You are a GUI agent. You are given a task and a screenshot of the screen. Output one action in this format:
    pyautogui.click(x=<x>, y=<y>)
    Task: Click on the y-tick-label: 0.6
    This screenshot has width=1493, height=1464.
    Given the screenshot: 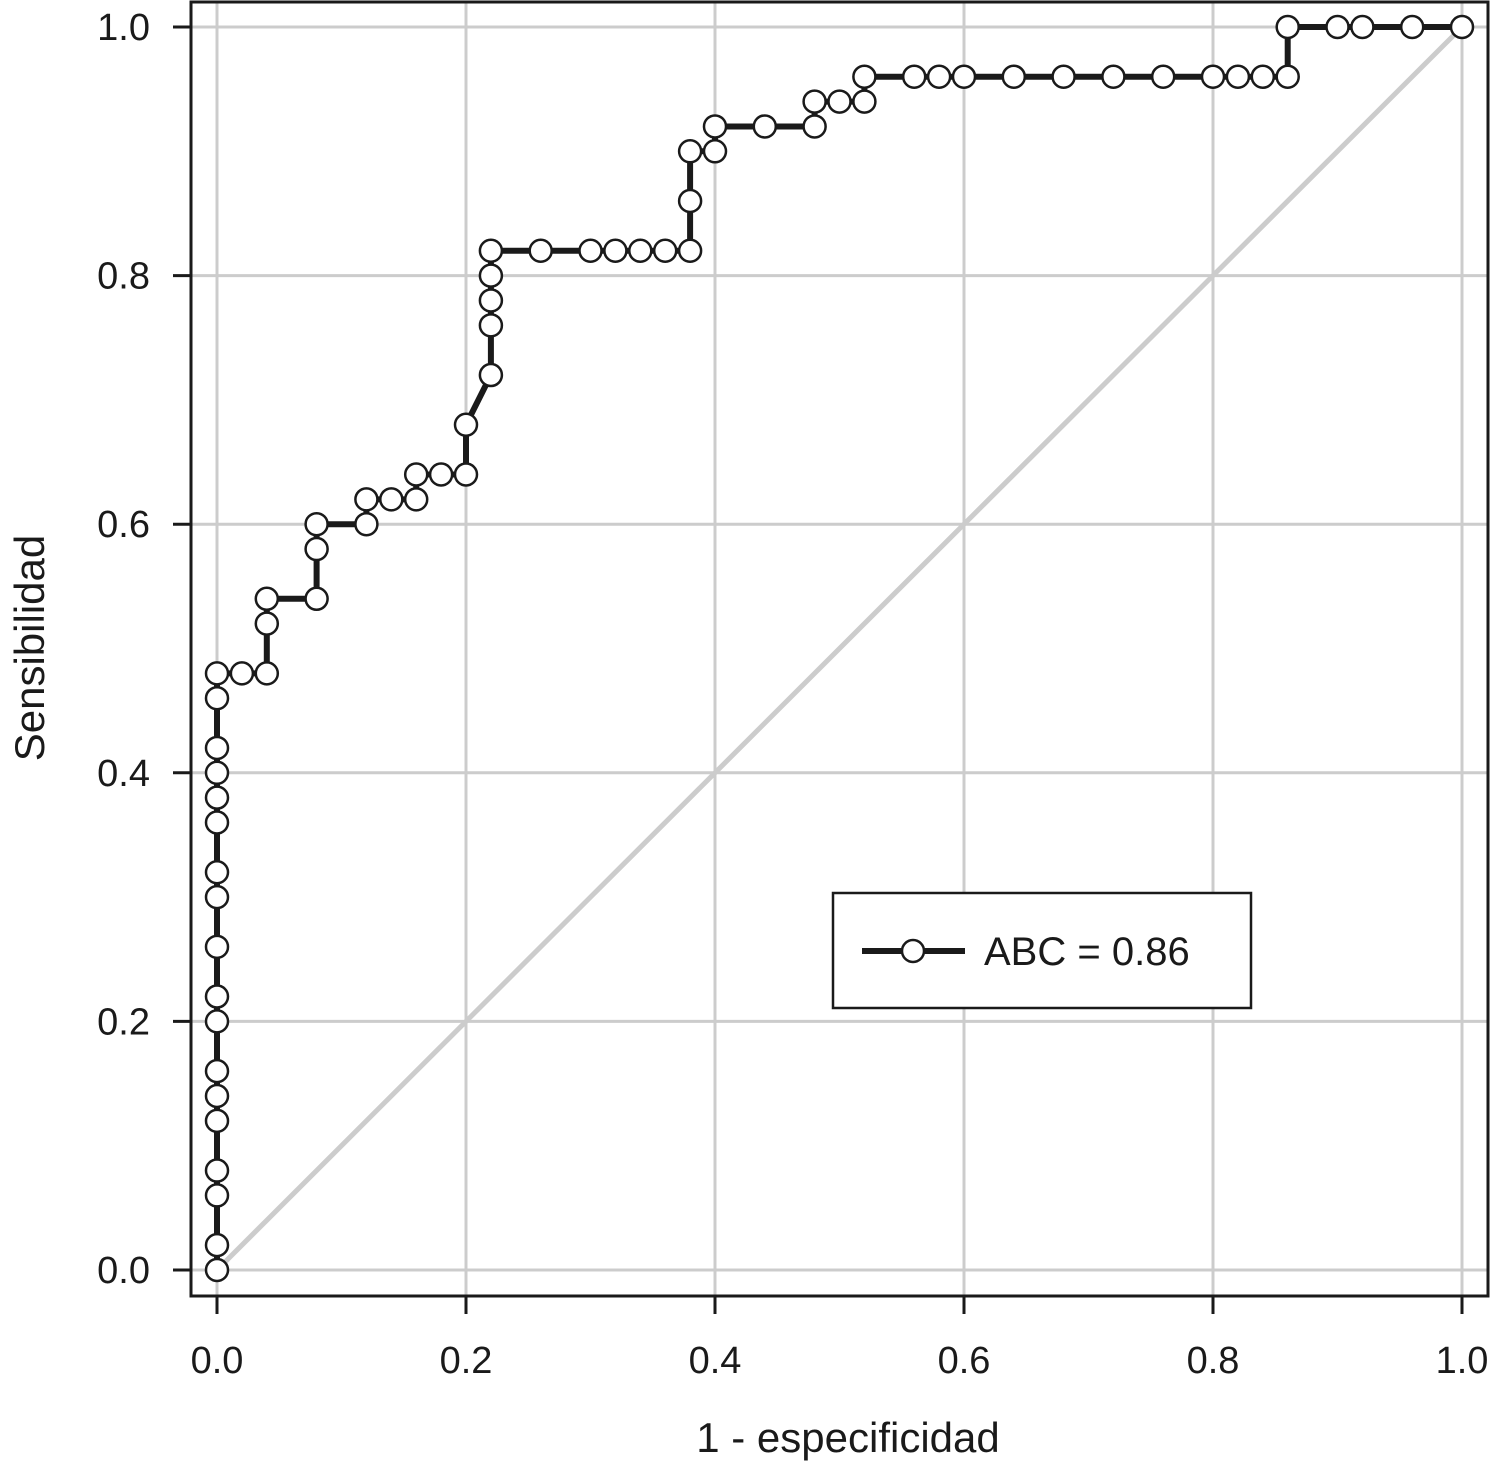 What is the action you would take?
    pyautogui.click(x=123, y=525)
    